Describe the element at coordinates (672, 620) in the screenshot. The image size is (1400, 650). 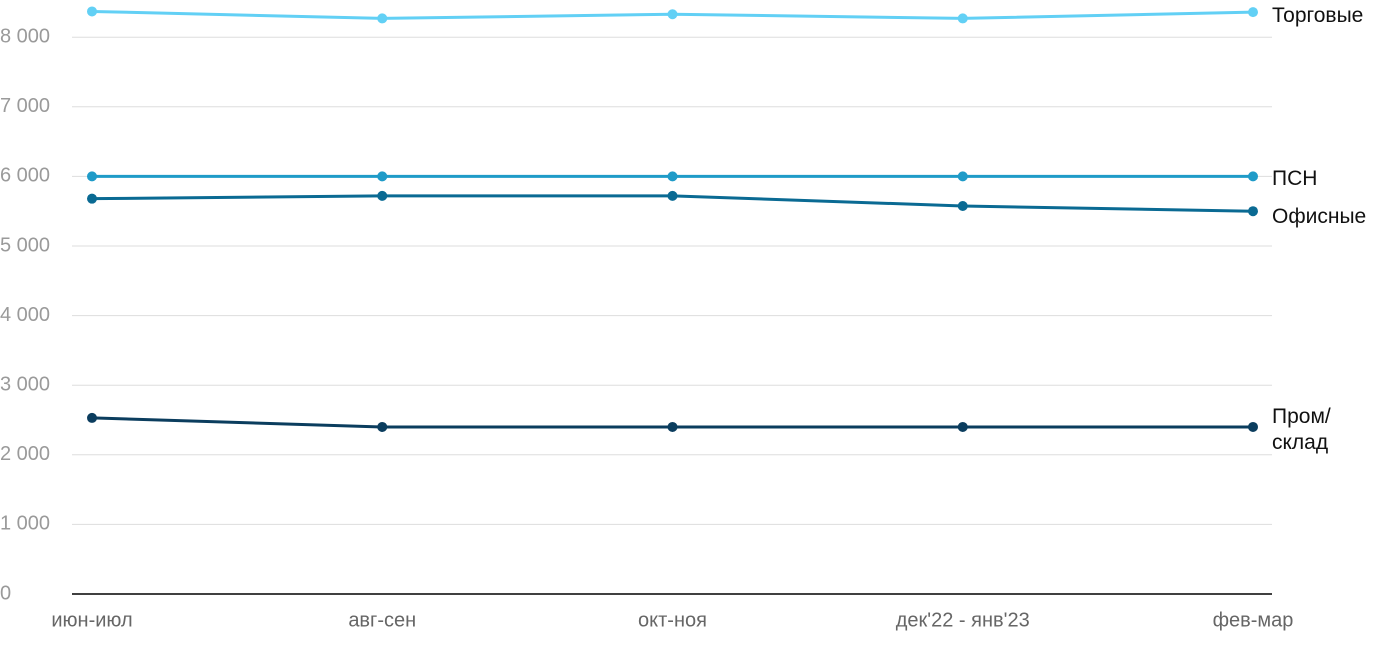
I see `x-tick-label: окт-ноя` at that location.